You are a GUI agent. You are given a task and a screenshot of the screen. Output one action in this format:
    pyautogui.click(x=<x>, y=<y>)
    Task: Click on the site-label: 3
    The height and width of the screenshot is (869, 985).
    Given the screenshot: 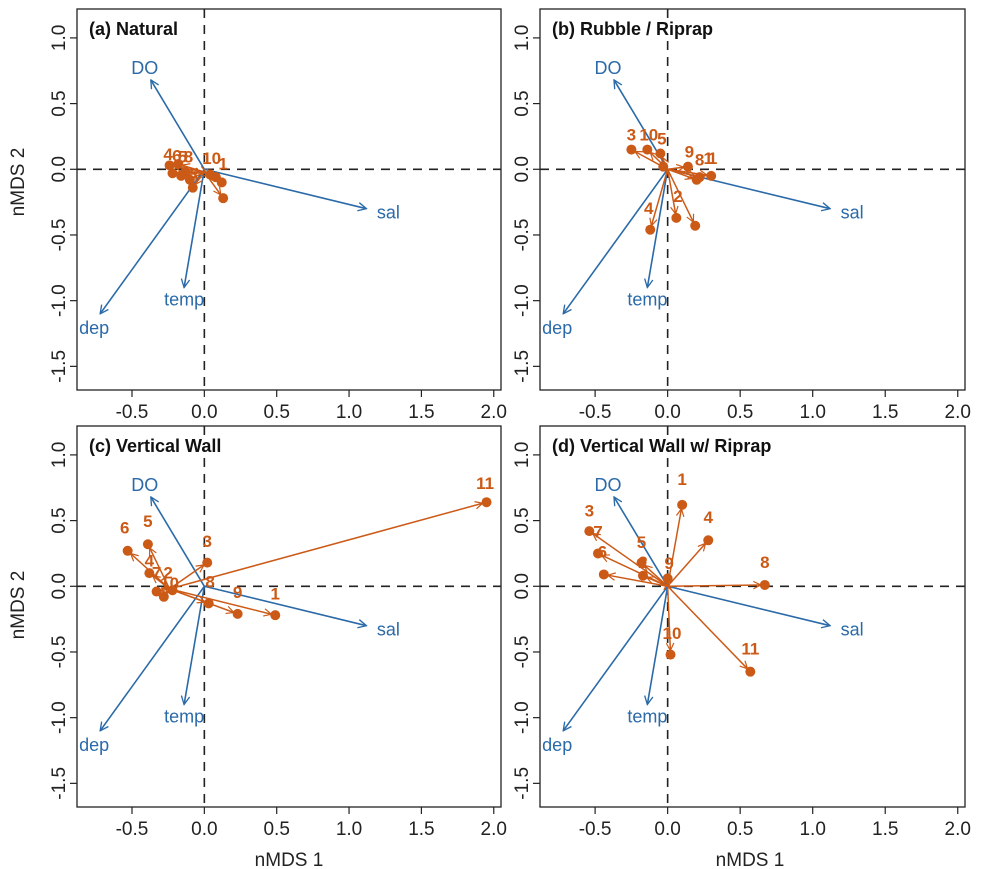 What is the action you would take?
    pyautogui.click(x=589, y=511)
    